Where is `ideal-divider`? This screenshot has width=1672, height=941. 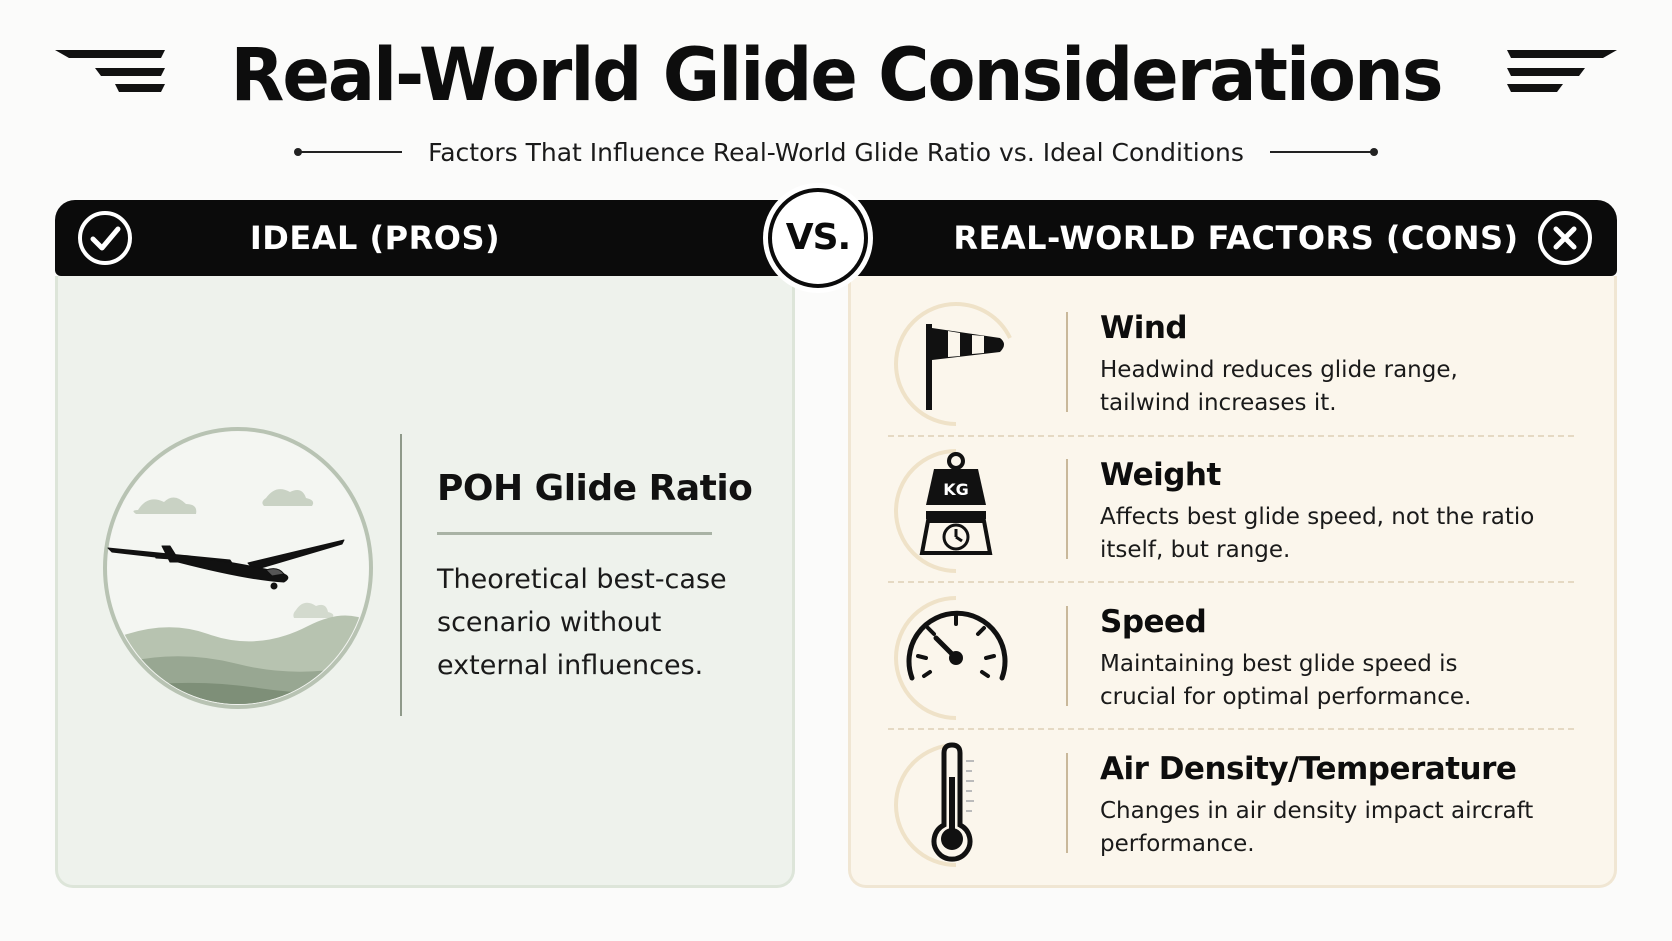
ideal-divider is located at coordinates (401, 575).